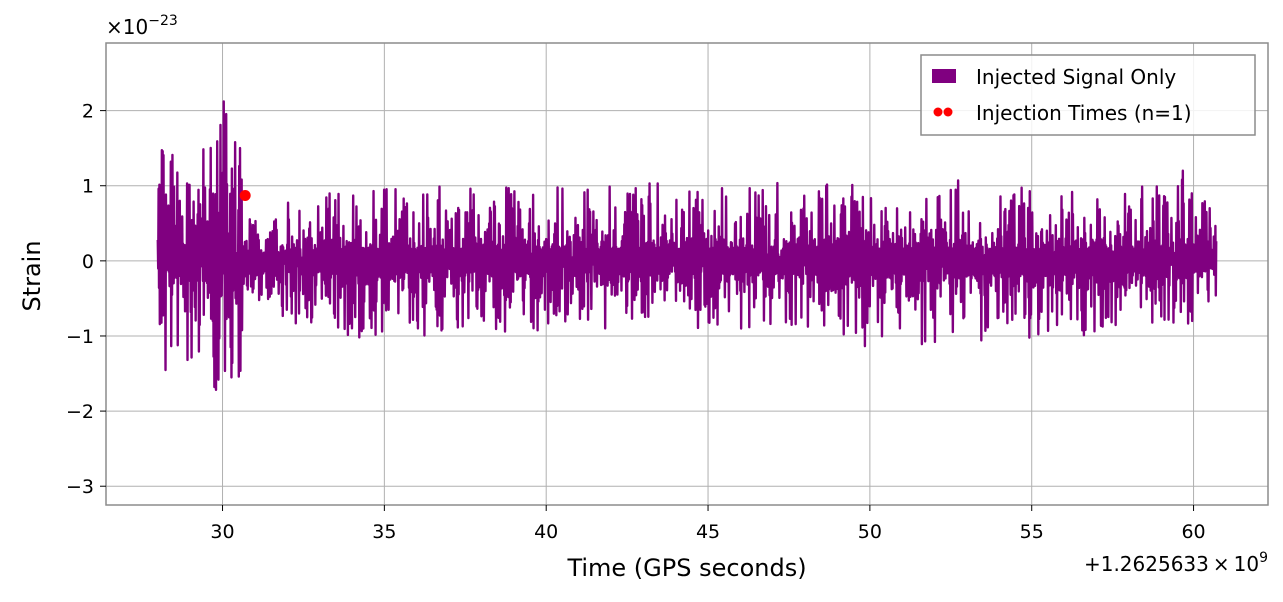 The image size is (1283, 602). Describe the element at coordinates (546, 532) in the screenshot. I see `x-tick-label: 40` at that location.